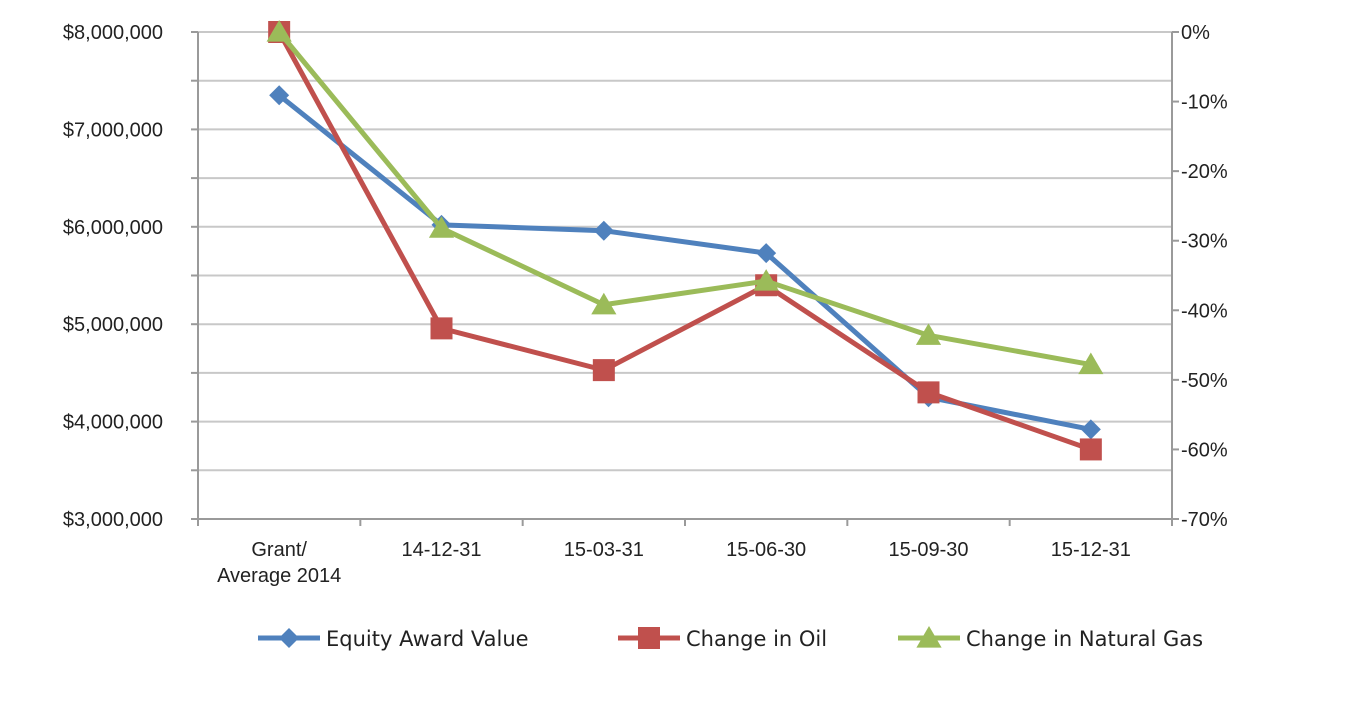 The image size is (1370, 702). What do you see at coordinates (427, 639) in the screenshot?
I see `legend-label: Equity Award Value` at bounding box center [427, 639].